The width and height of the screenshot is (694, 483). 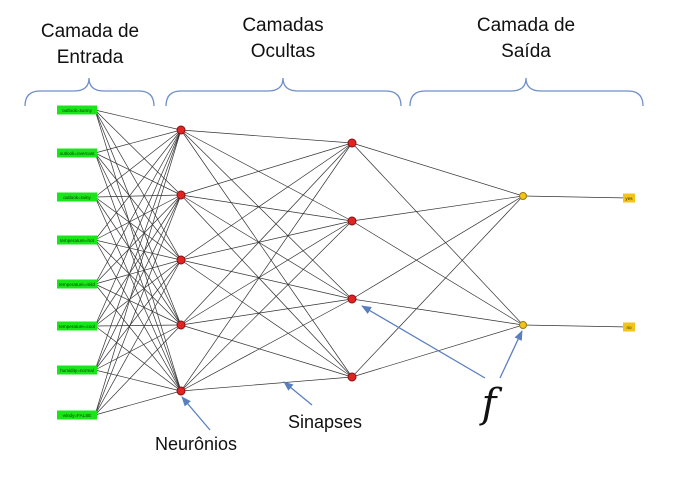 I want to click on hidden-header-line-2: Ocultas, so click(x=283, y=51).